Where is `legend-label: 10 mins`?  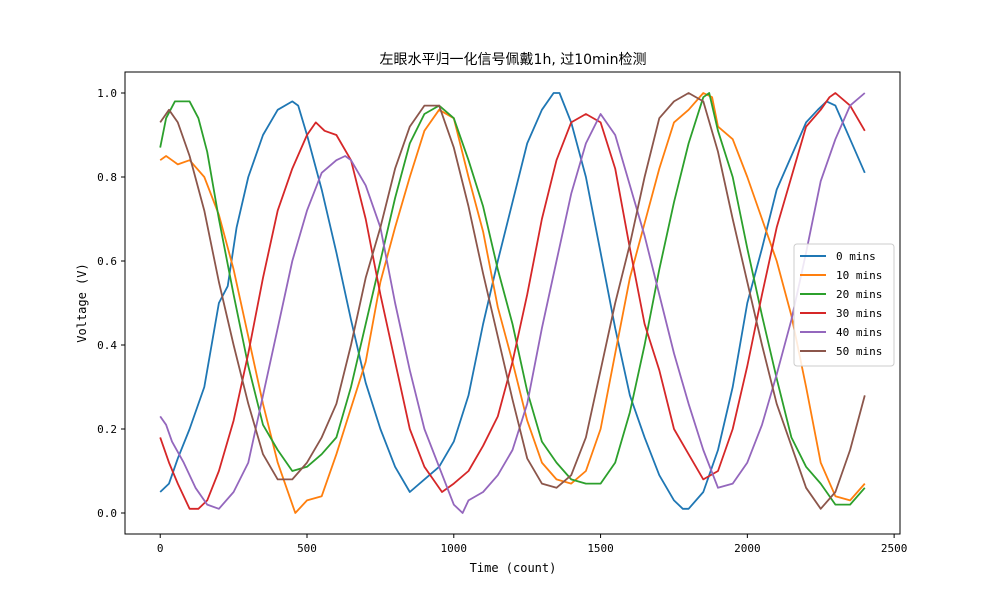
legend-label: 10 mins is located at coordinates (859, 275).